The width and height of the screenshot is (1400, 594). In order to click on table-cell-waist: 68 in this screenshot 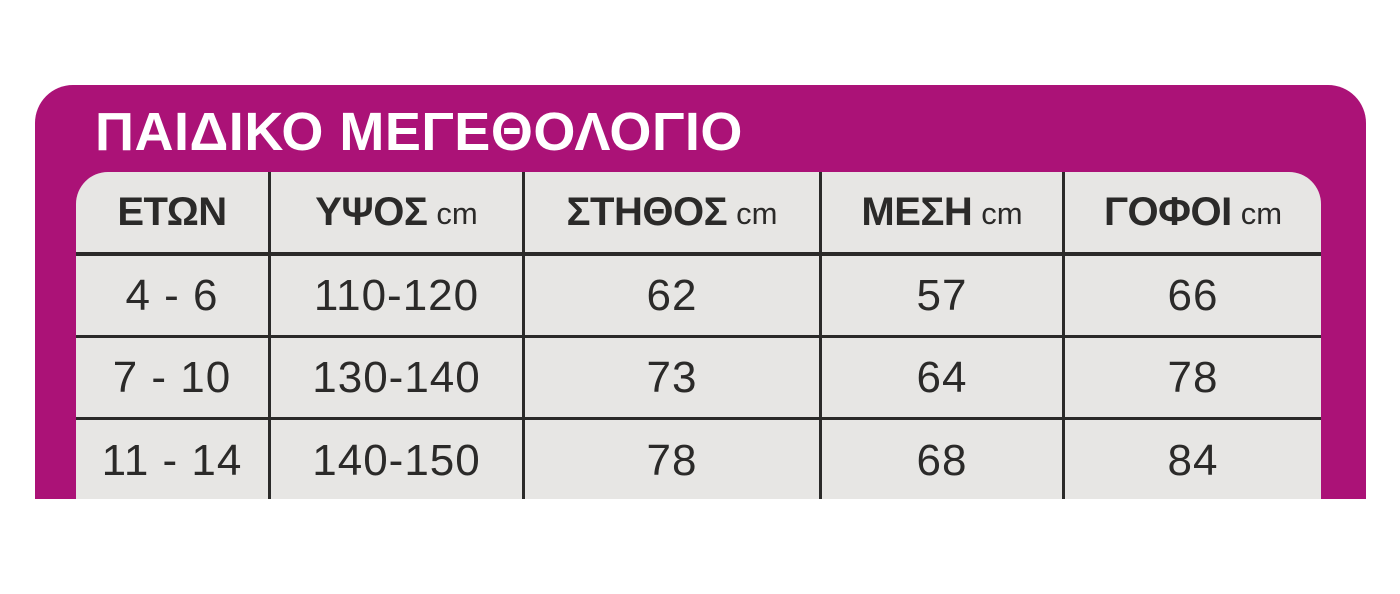, I will do `click(943, 459)`.